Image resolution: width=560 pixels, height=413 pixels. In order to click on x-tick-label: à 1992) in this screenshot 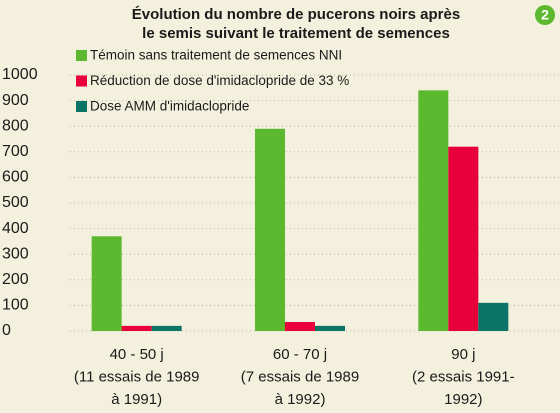, I will do `click(300, 399)`.